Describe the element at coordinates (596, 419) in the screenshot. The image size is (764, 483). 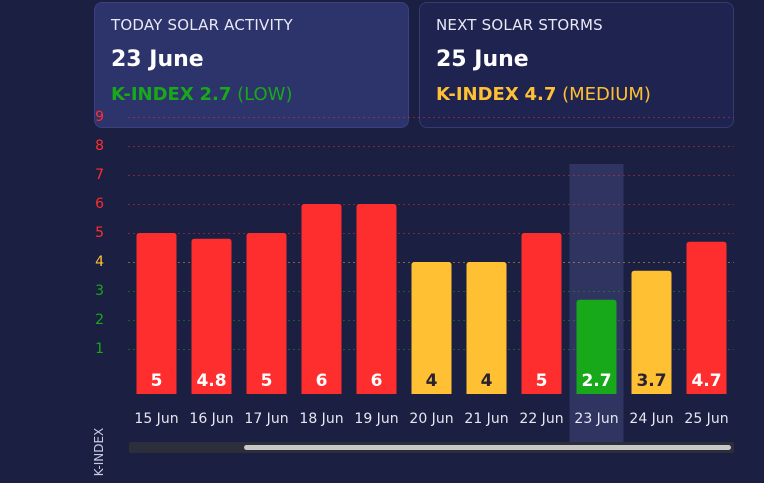
I see `x-tick-label: 23 Jun` at that location.